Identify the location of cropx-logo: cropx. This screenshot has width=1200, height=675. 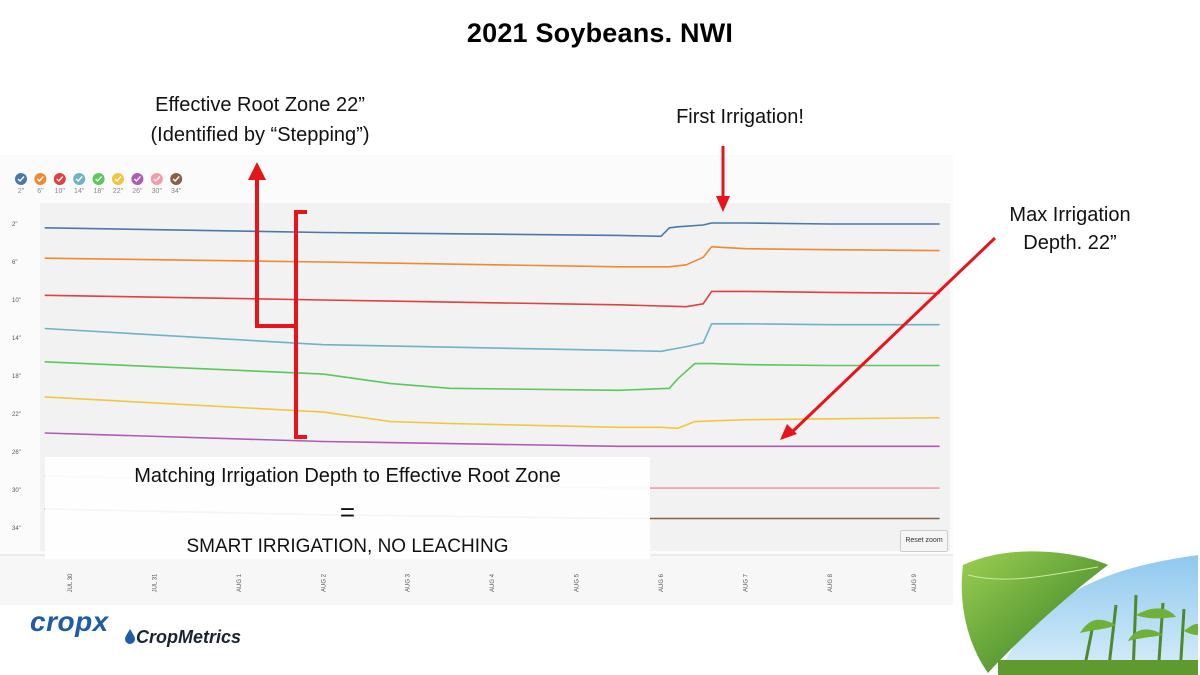
(69, 621).